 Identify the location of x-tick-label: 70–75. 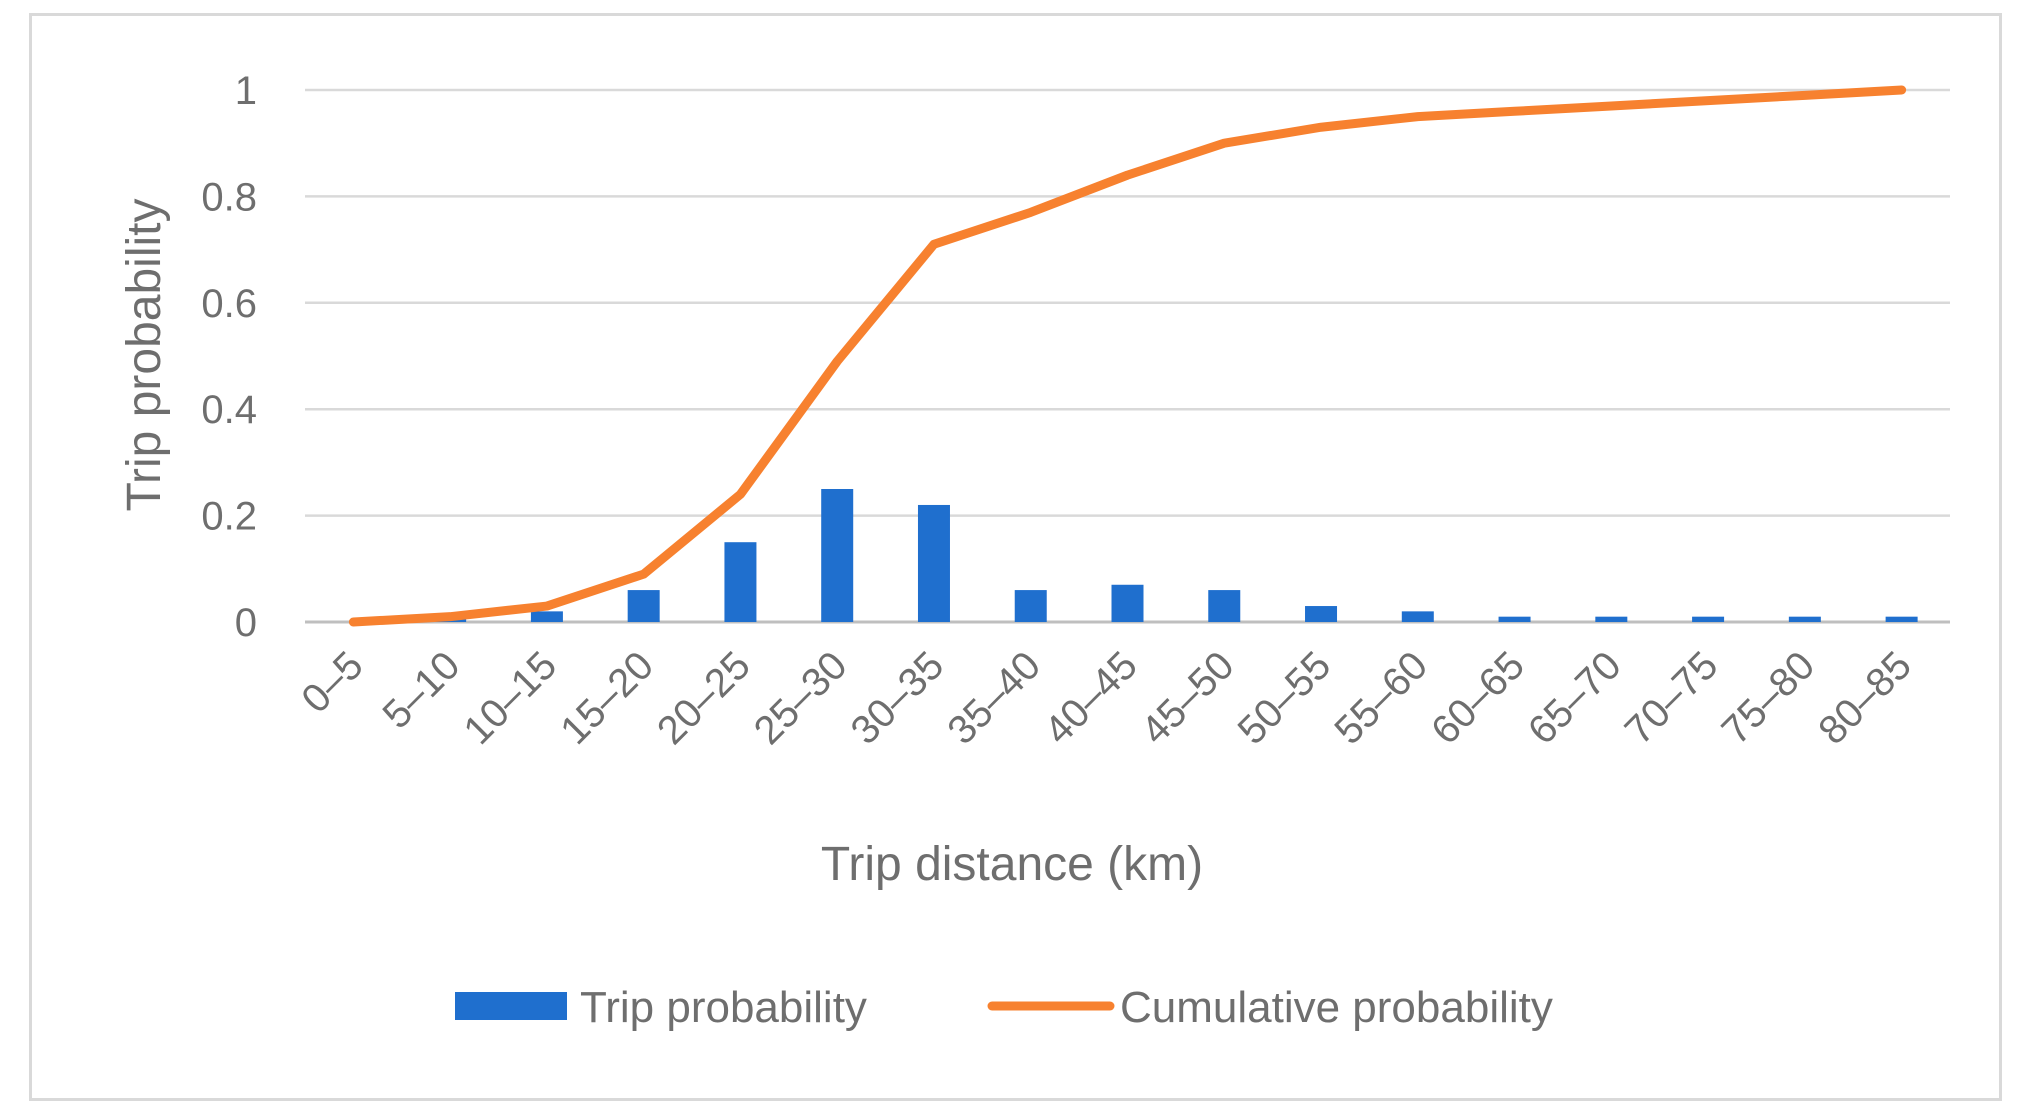
(1672, 698).